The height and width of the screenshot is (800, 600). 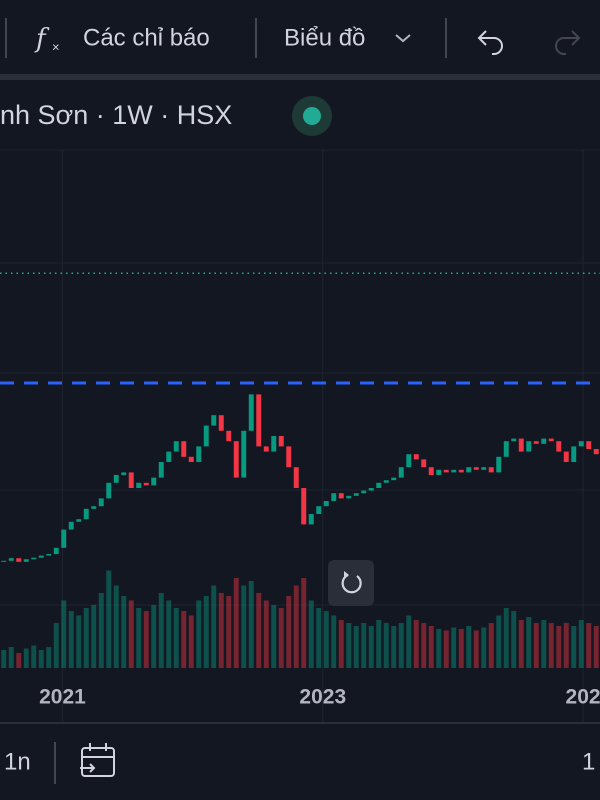 I want to click on replay-button, so click(x=351, y=583).